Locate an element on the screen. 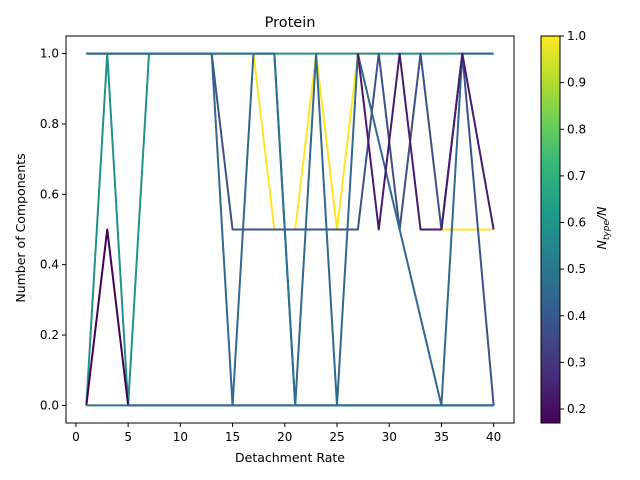  colorbar-label: Ntype/N is located at coordinates (603, 228).